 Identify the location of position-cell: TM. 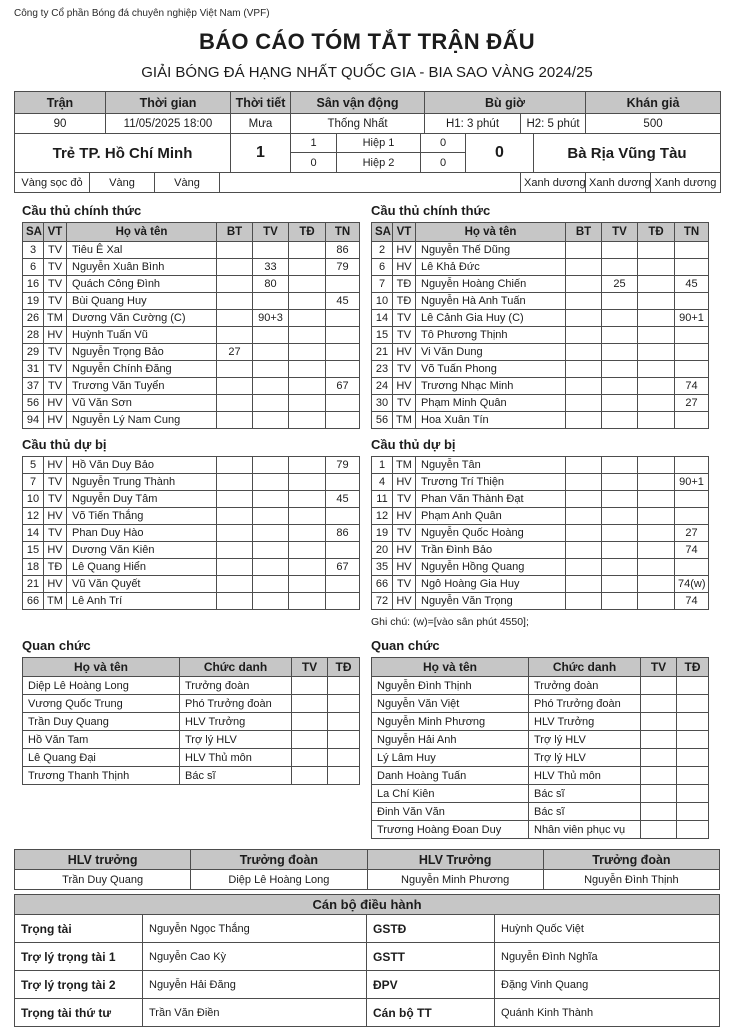
(55, 601).